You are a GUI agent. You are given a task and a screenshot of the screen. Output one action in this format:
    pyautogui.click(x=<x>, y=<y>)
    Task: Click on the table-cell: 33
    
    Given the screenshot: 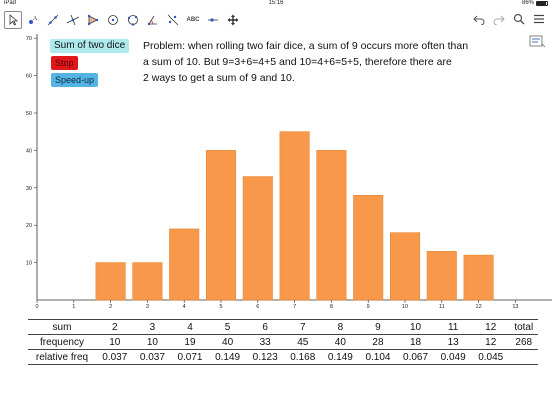 What is the action you would take?
    pyautogui.click(x=265, y=342)
    